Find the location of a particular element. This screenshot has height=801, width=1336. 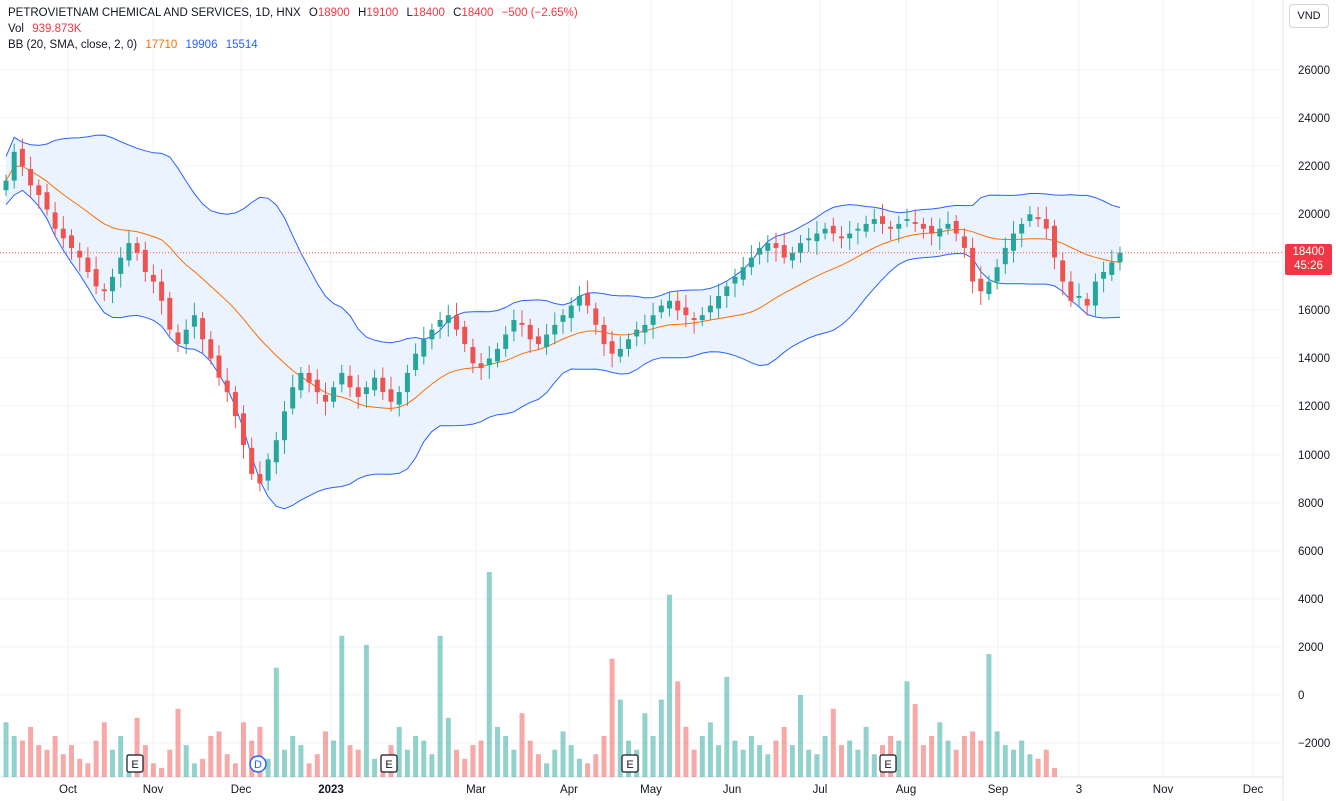

earnings-marker-label: E is located at coordinates (887, 765).